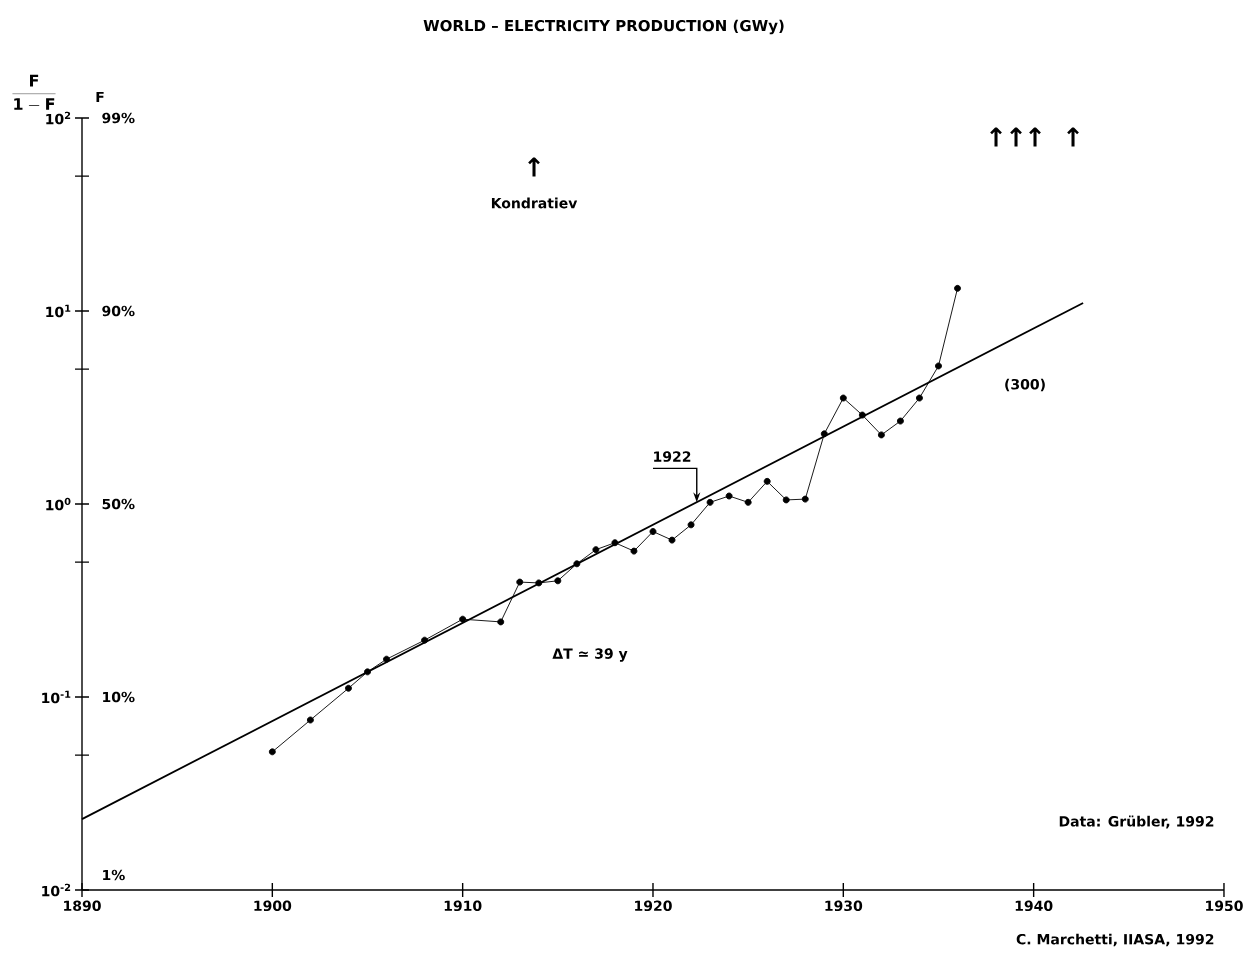 This screenshot has height=975, width=1258. What do you see at coordinates (114, 875) in the screenshot?
I see `annotation: 1%` at bounding box center [114, 875].